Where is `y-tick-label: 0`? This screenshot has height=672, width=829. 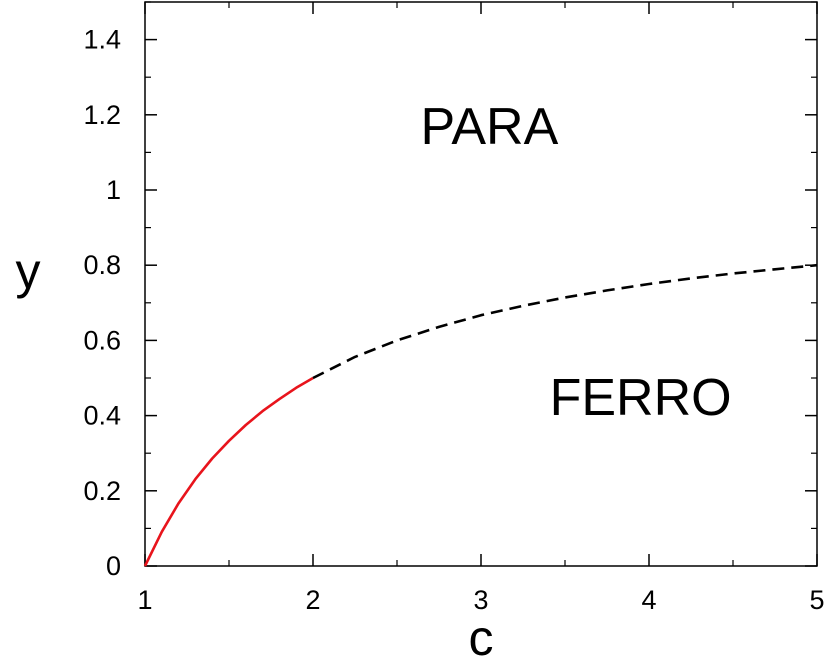 y-tick-label: 0 is located at coordinates (113, 566).